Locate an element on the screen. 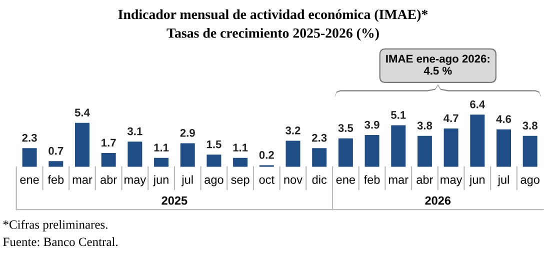 This screenshot has width=546, height=267. data-label: 0.2 is located at coordinates (266, 155).